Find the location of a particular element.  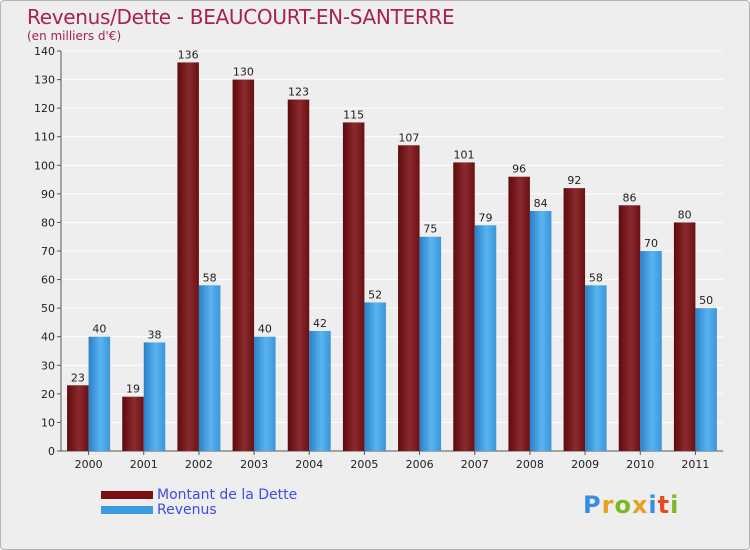

chart-title: Revenus/Dette - BEAUCOURT-EN-SANTERRE is located at coordinates (241, 17).